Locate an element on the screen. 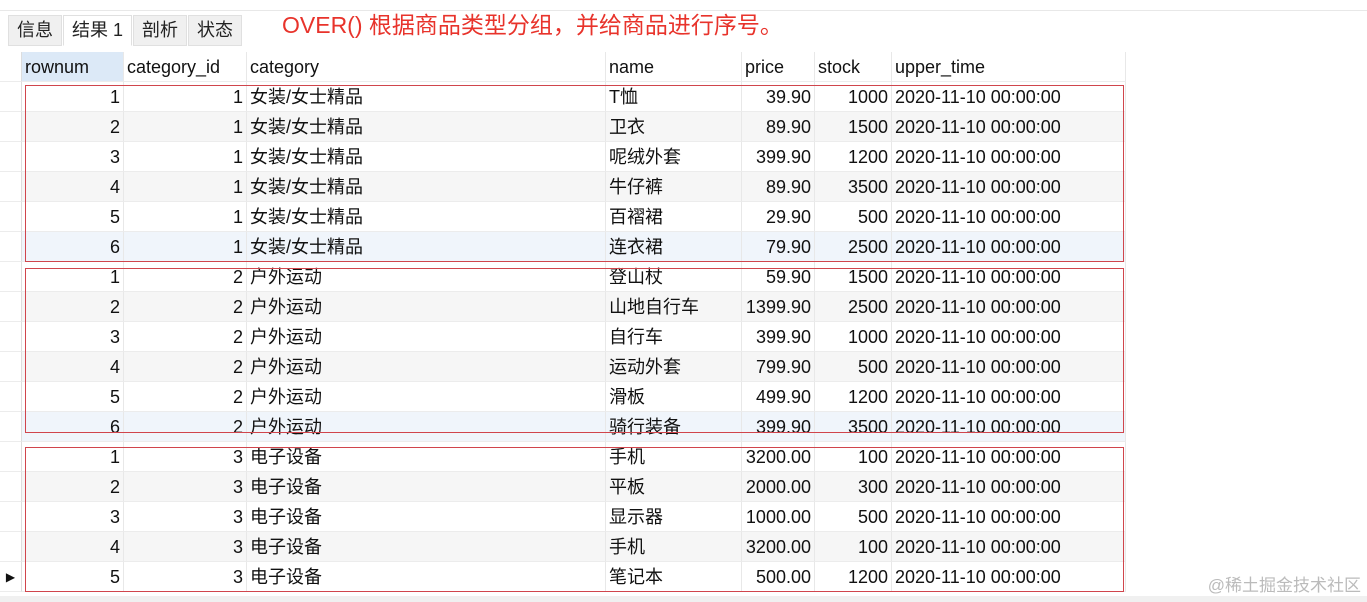 The width and height of the screenshot is (1367, 602). cell-name: 骑行装备 is located at coordinates (674, 427).